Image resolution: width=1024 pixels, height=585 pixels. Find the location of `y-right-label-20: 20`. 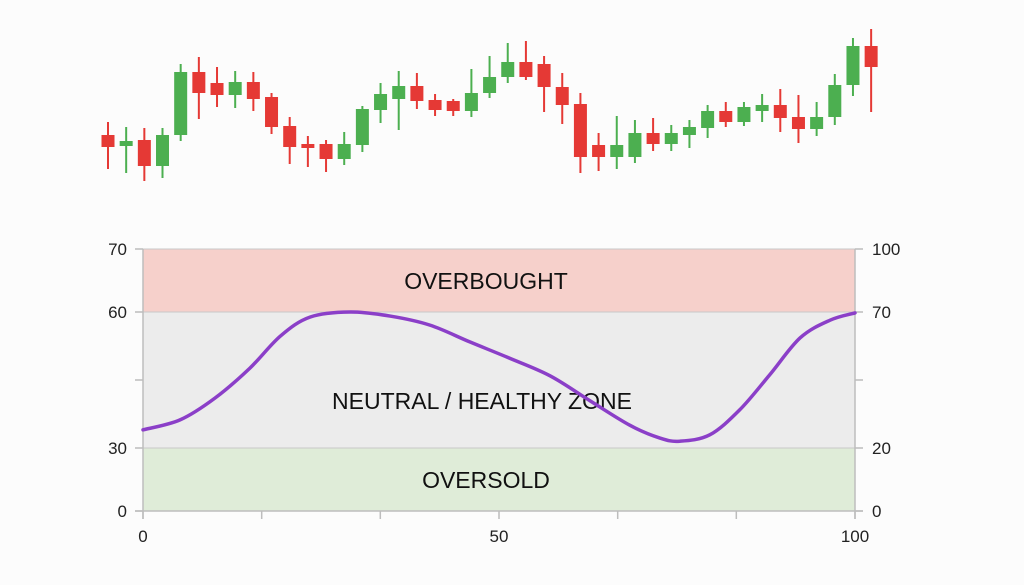

y-right-label-20: 20 is located at coordinates (881, 448).